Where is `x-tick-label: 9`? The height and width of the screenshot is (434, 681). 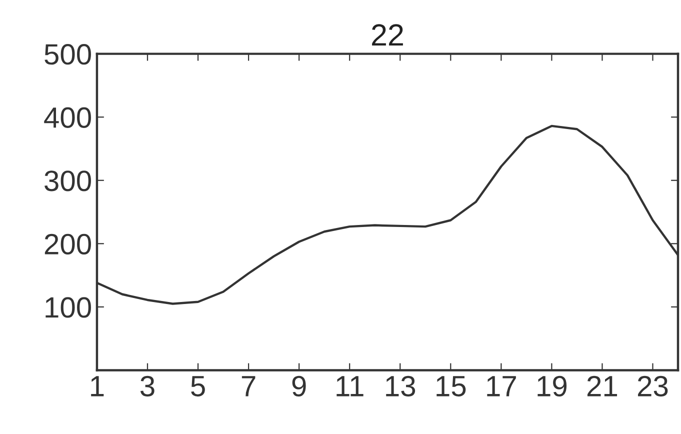
x-tick-label: 9 is located at coordinates (299, 386).